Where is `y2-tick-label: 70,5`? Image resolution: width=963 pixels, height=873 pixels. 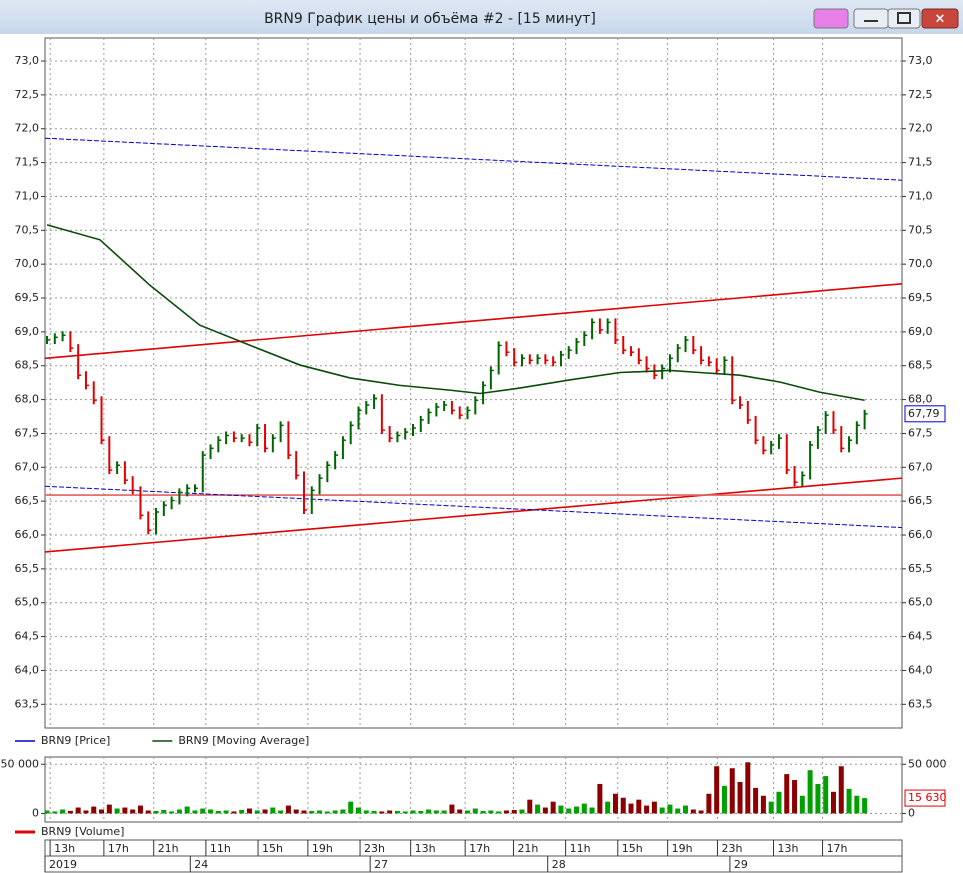
y2-tick-label: 70,5 is located at coordinates (920, 229).